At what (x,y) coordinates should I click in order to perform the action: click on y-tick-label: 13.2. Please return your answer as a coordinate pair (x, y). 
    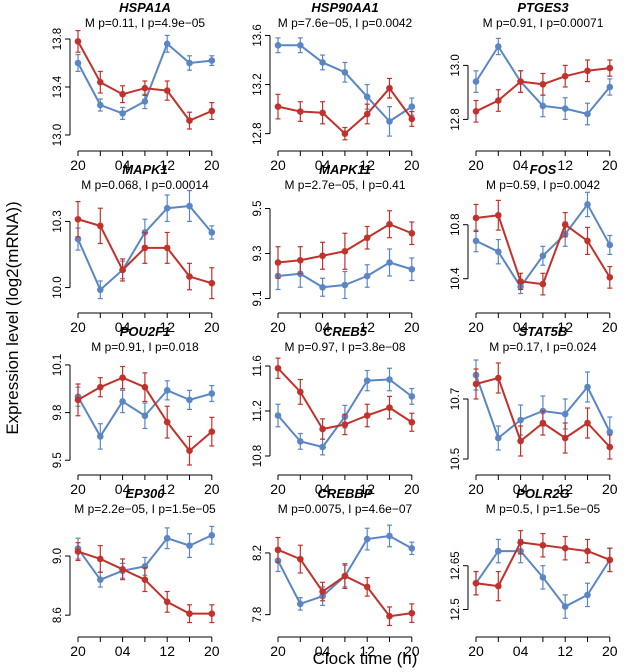
    Looking at the image, I should click on (258, 84).